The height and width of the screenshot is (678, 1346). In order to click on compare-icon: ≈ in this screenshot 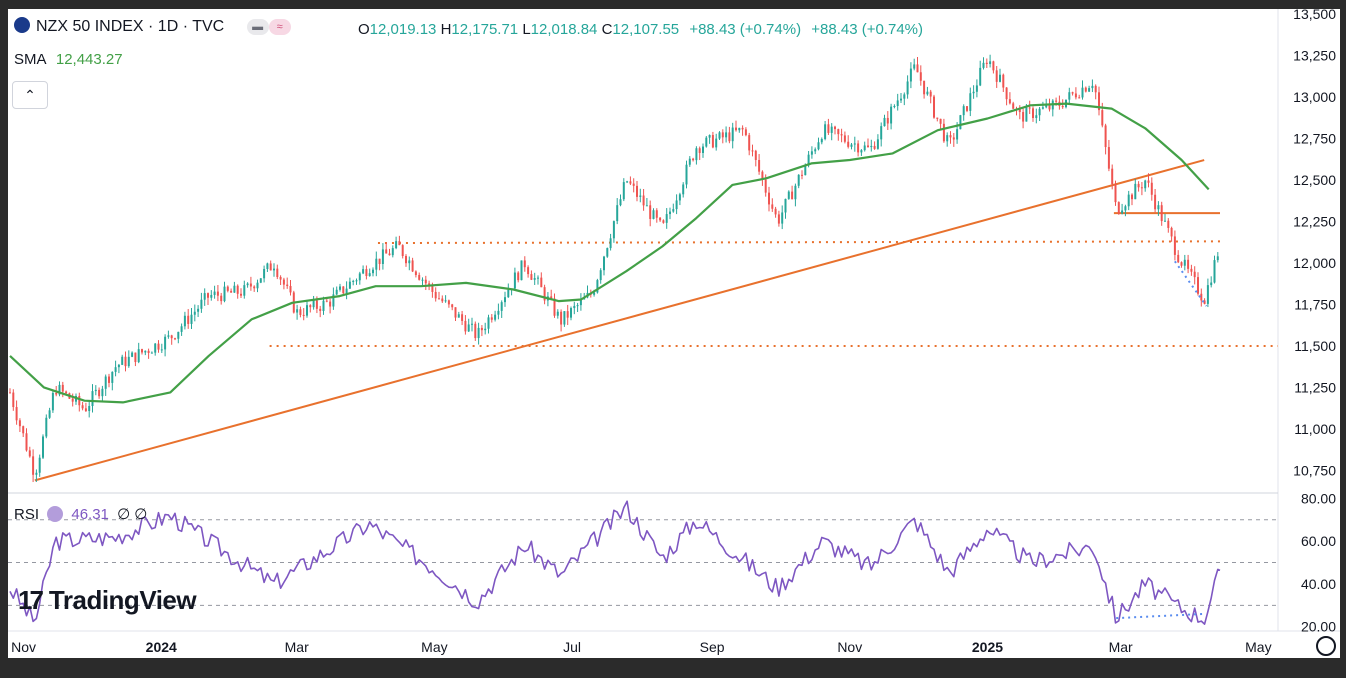, I will do `click(279, 26)`.